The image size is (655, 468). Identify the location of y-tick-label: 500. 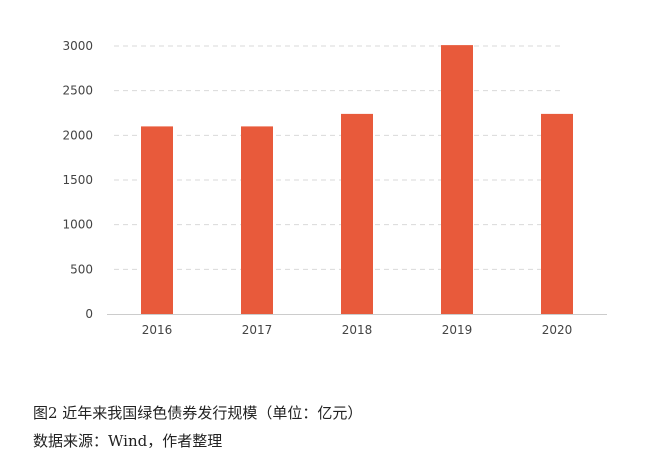
(81, 269).